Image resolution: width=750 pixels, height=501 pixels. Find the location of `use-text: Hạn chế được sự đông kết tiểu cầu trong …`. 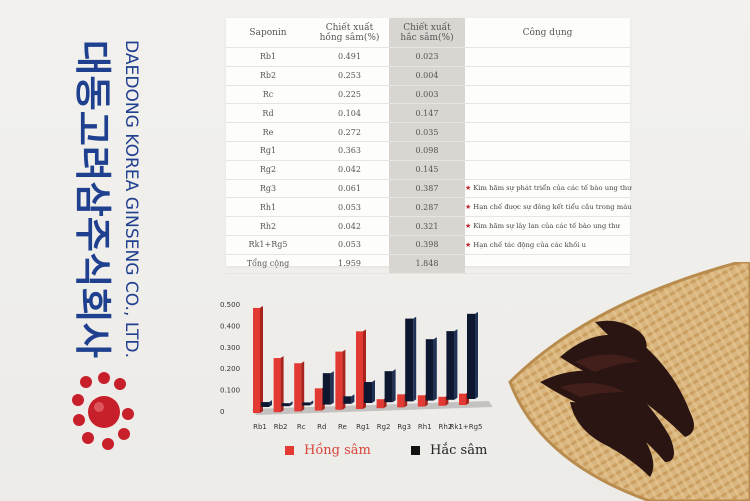

use-text: Hạn chế được sự đông kết tiểu cầu trong … is located at coordinates (552, 207).